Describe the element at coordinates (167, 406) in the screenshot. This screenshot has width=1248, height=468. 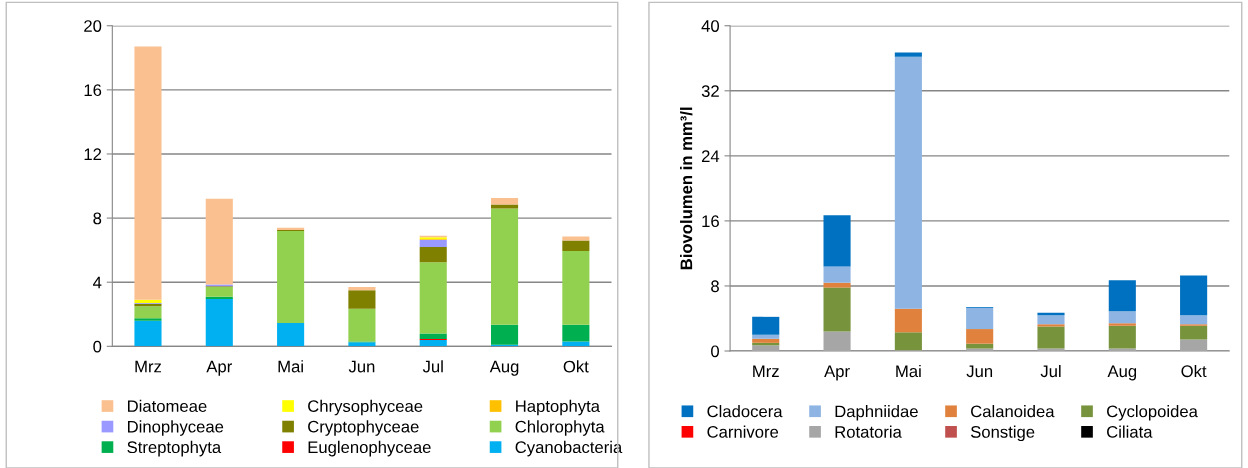
I see `legend-label: Diatomeae` at that location.